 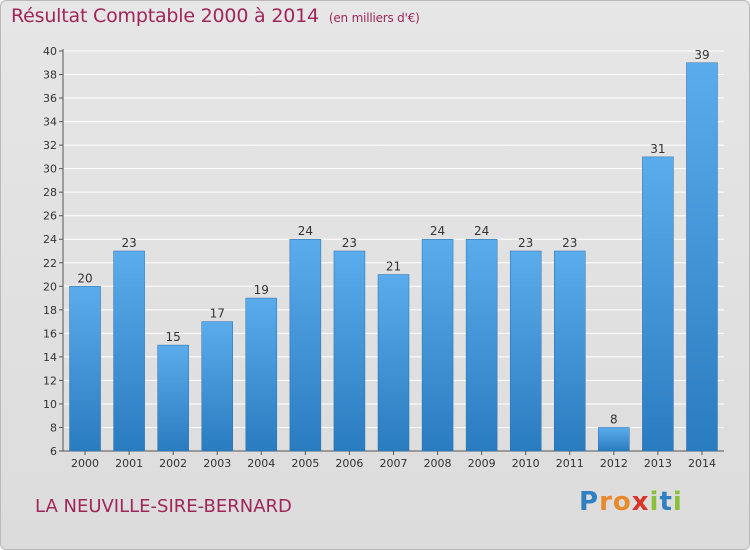 I want to click on y-tick-label: 12, so click(x=50, y=380).